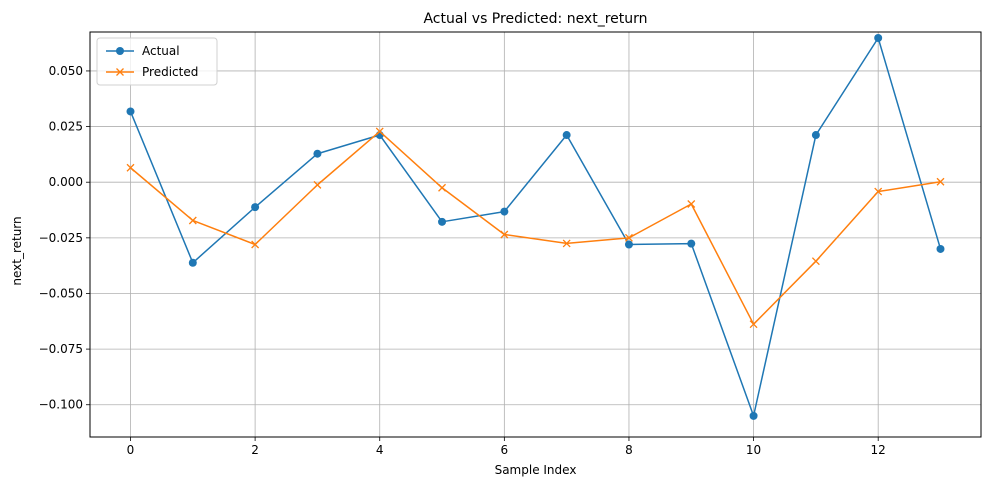  Describe the element at coordinates (66, 71) in the screenshot. I see `y-tick-label: 0.050` at that location.